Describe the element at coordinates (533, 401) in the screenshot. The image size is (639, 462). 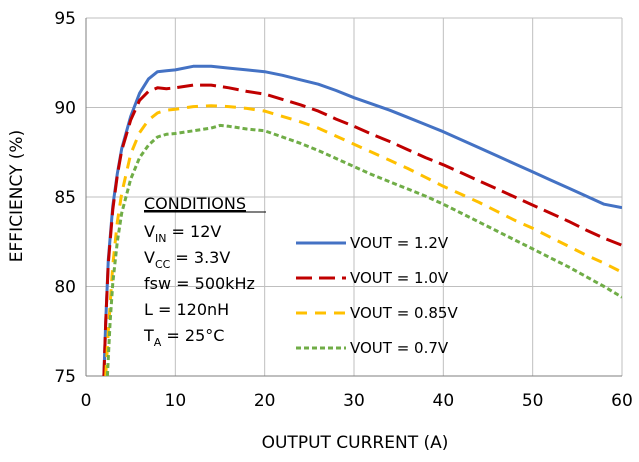
I see `x-tick-label: 50` at that location.